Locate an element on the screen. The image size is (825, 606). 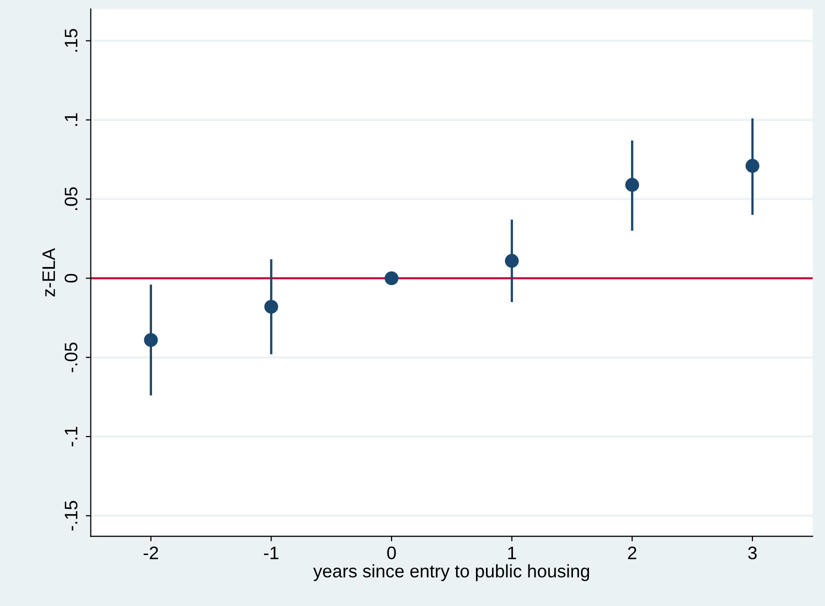
y-tick-label: .05 is located at coordinates (71, 198).